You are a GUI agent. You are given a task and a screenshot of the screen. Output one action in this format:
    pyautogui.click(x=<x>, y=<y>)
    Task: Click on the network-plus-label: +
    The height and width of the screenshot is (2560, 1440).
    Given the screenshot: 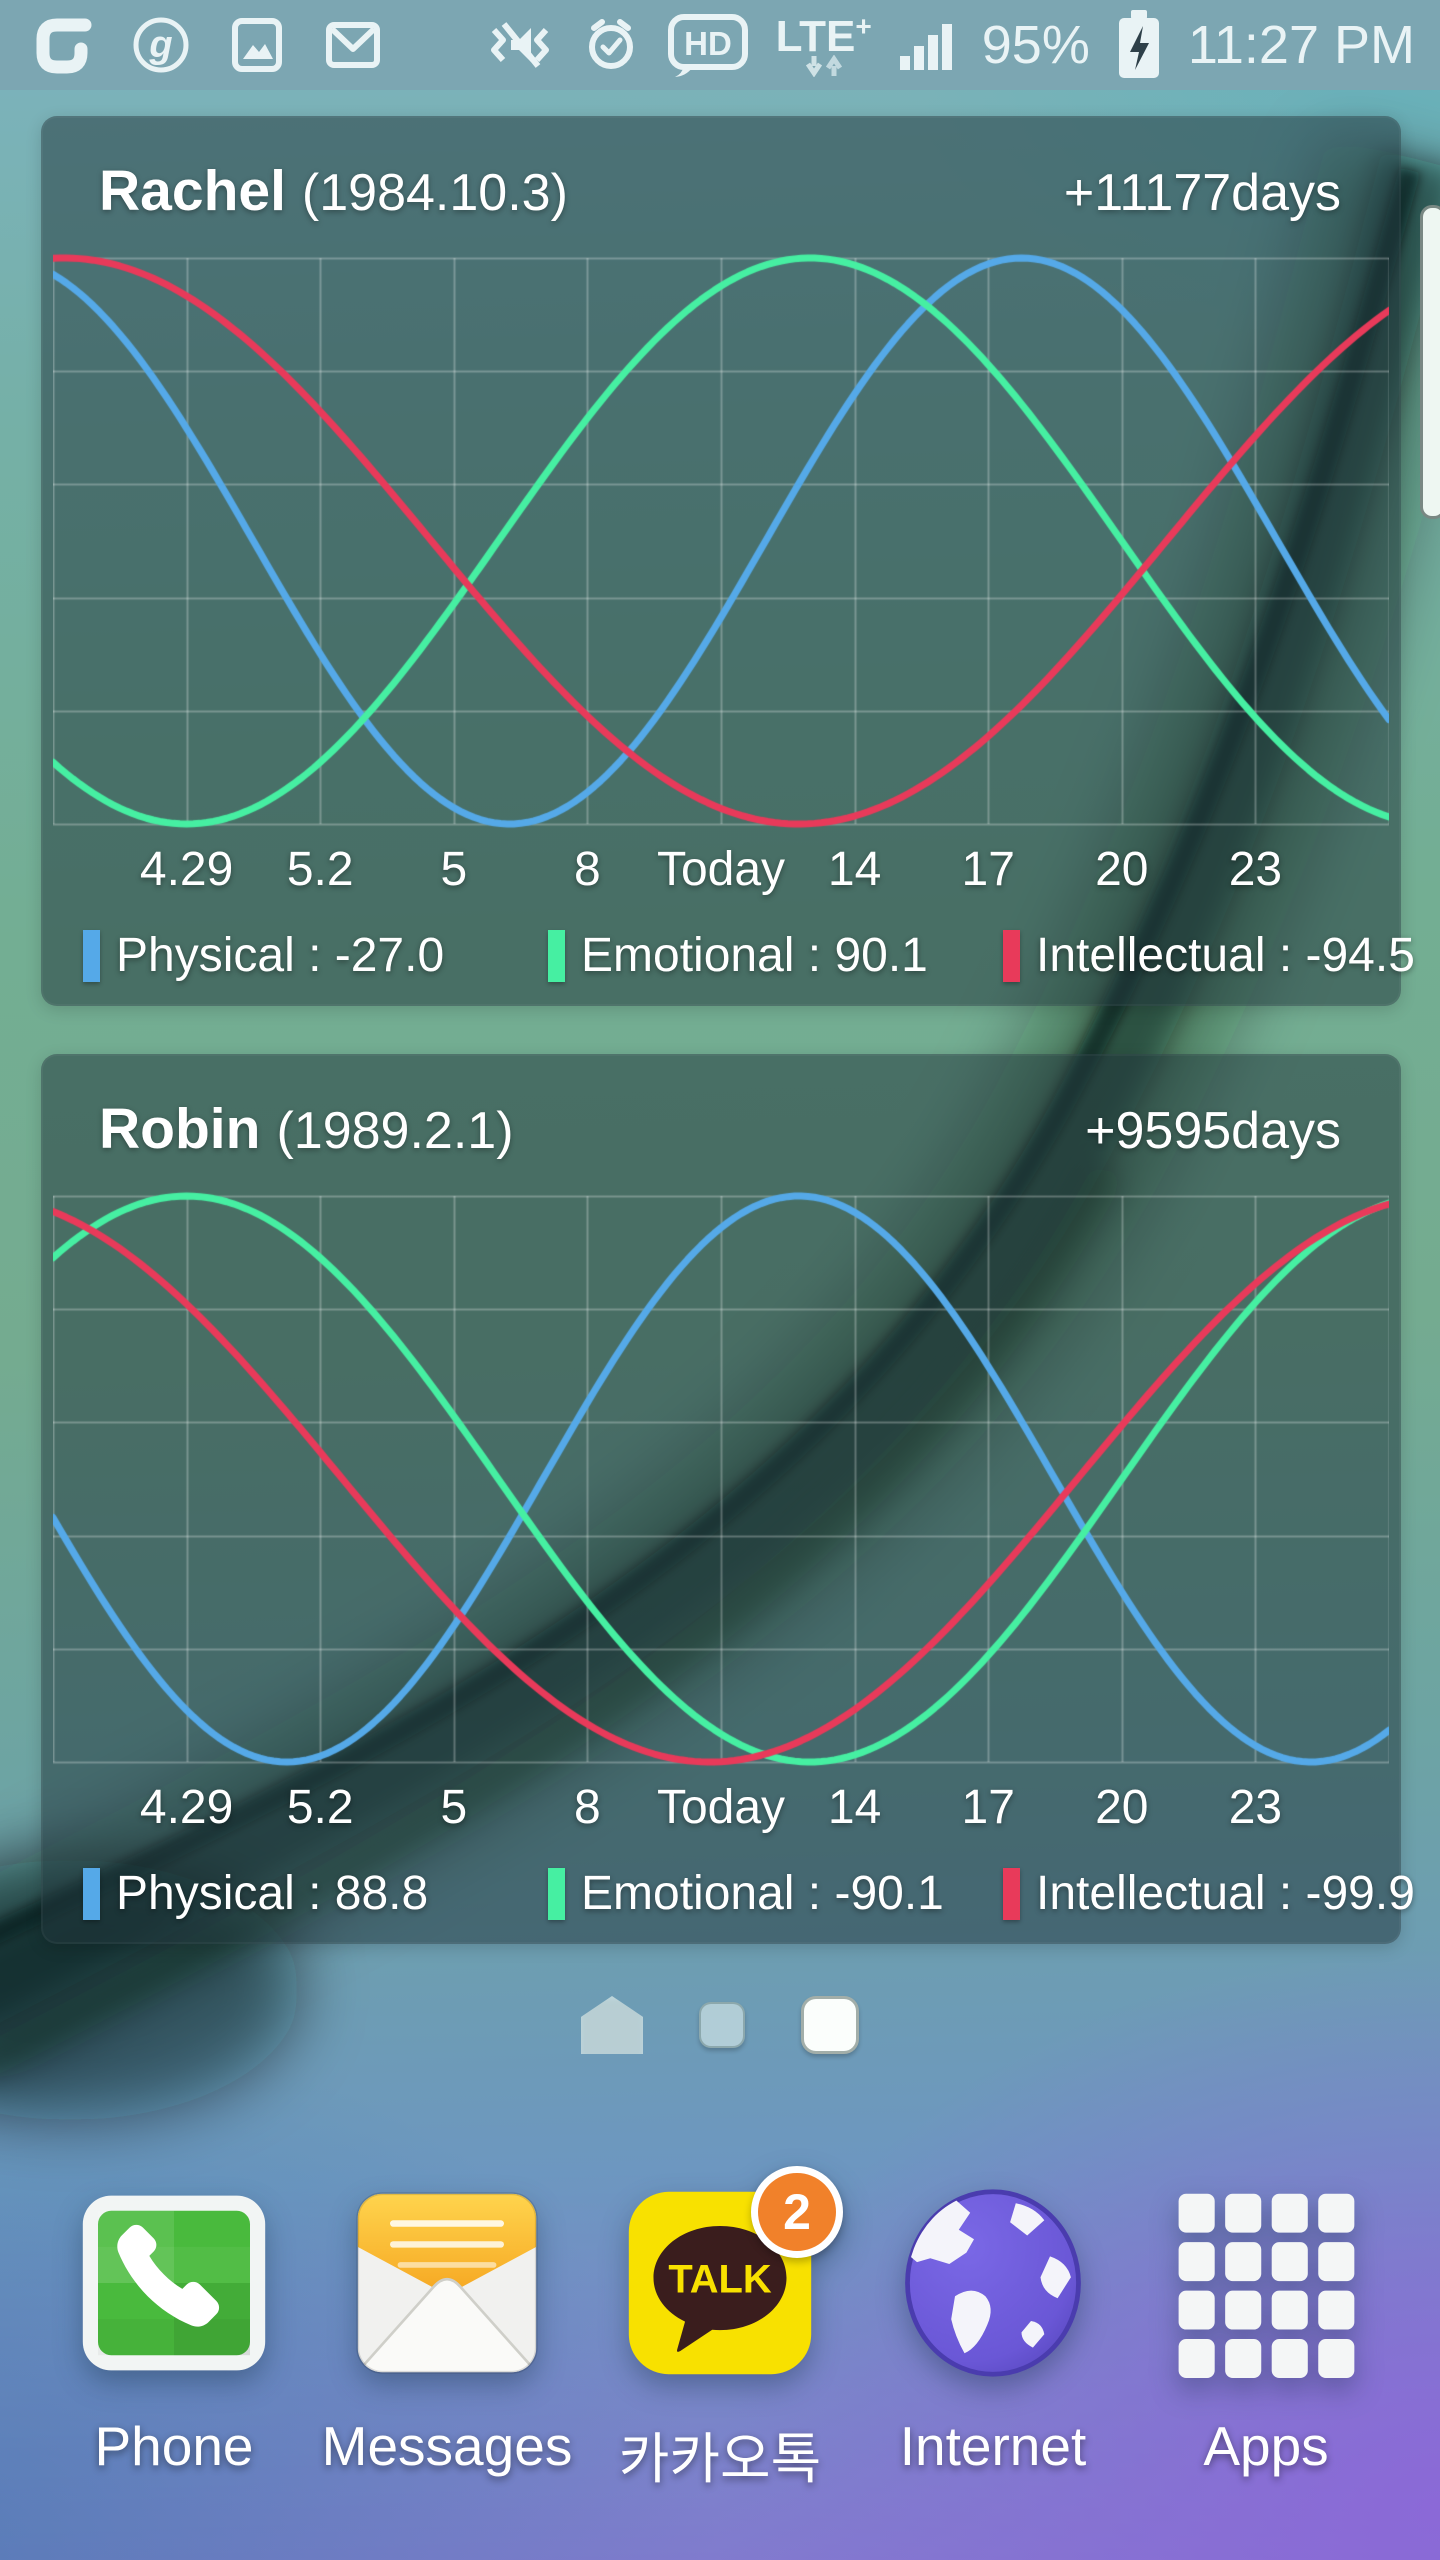 What is the action you would take?
    pyautogui.click(x=863, y=26)
    